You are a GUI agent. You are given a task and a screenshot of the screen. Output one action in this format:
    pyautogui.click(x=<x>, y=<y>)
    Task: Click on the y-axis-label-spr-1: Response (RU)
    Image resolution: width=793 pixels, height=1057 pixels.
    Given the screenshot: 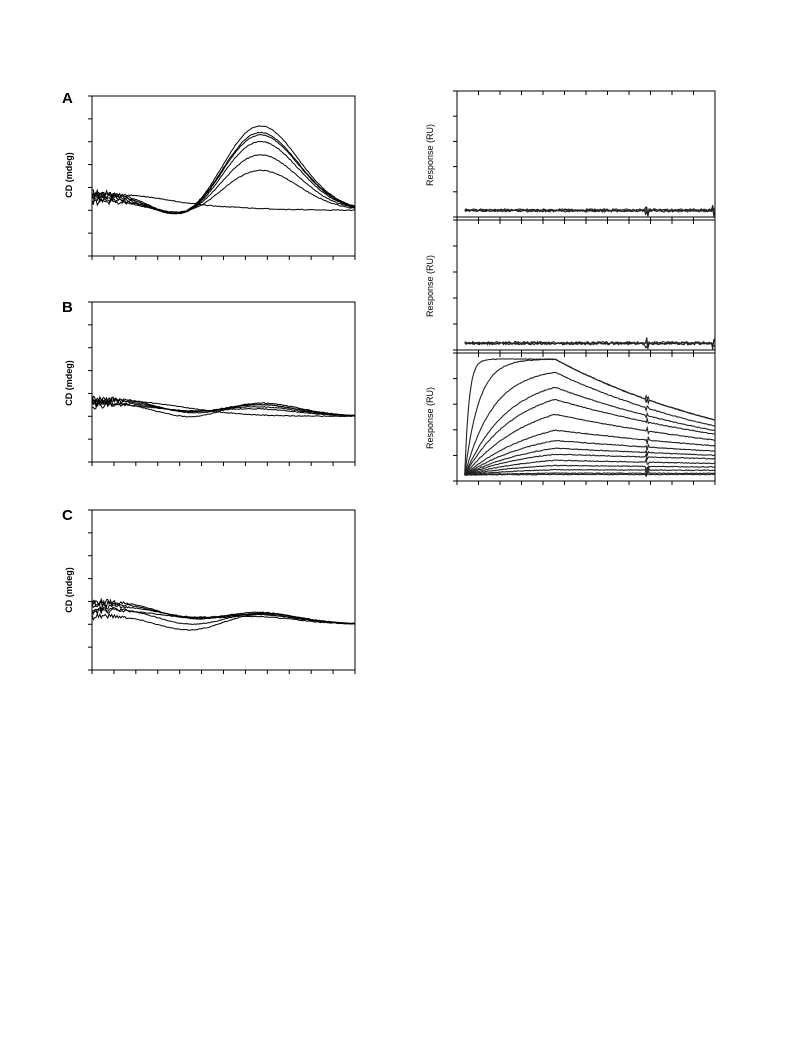 What is the action you would take?
    pyautogui.click(x=430, y=155)
    